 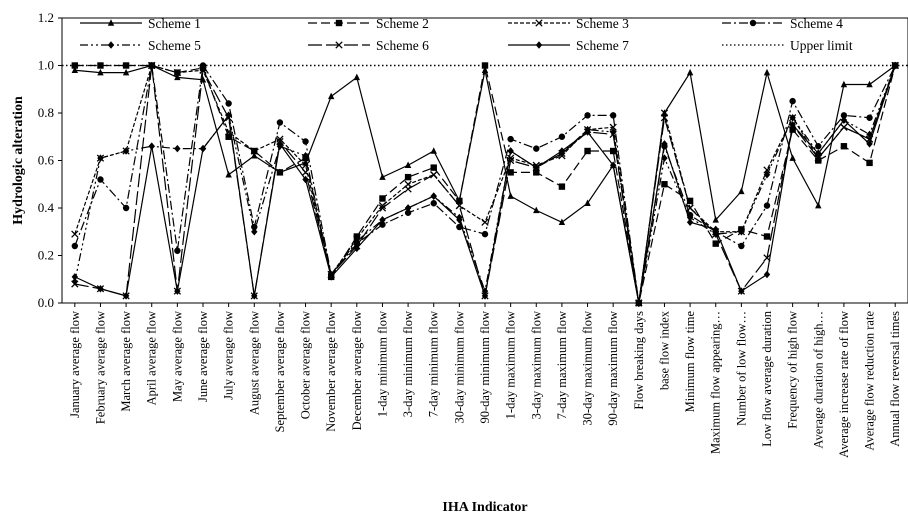 I want to click on x-tick-label: November average flow, so click(x=331, y=371).